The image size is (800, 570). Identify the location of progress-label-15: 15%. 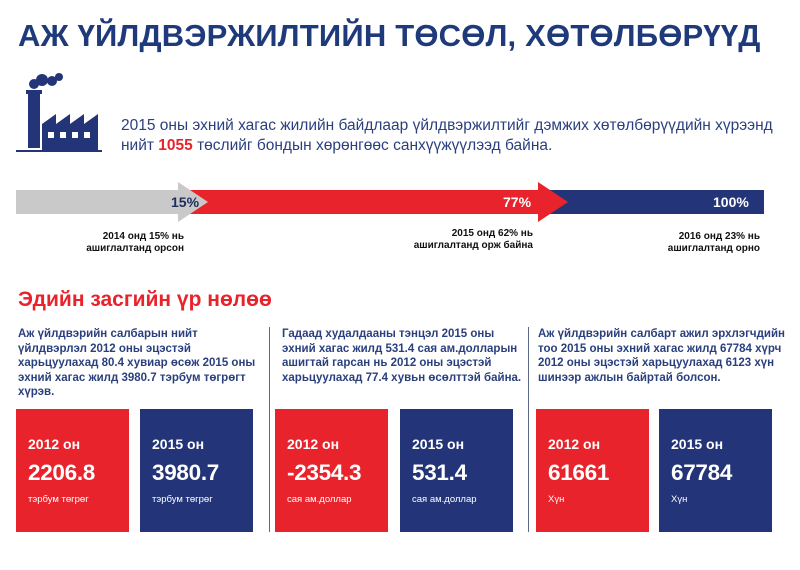
(185, 202).